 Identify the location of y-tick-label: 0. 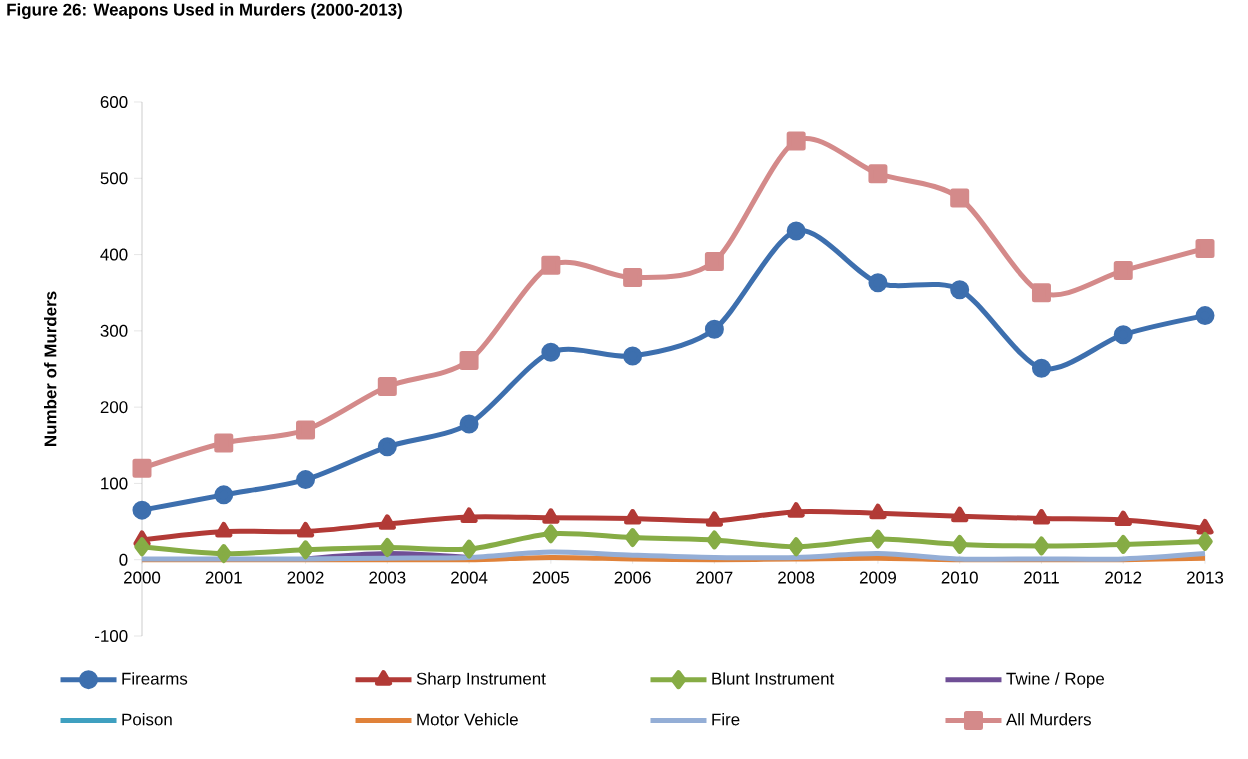
(123, 559).